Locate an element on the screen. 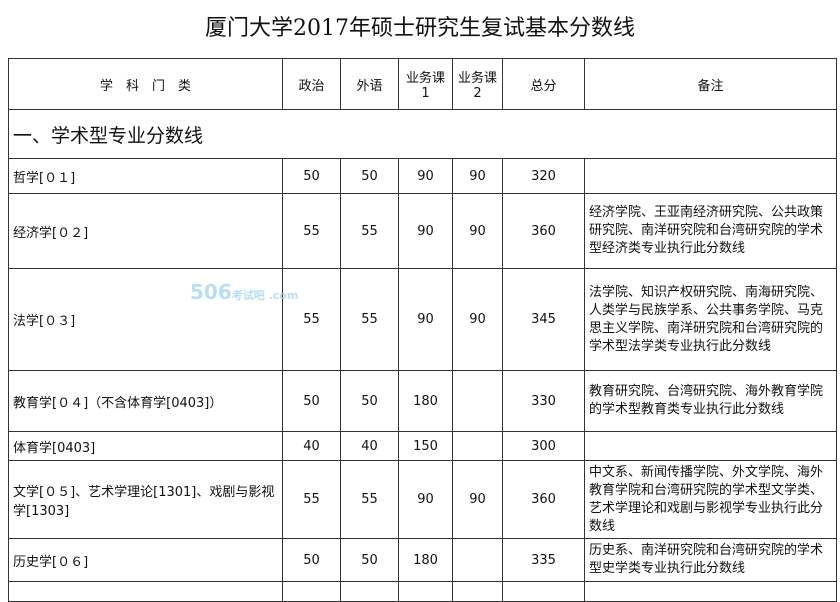 The image size is (840, 602). section-heading: 一、学术型专业分数线 is located at coordinates (422, 134).